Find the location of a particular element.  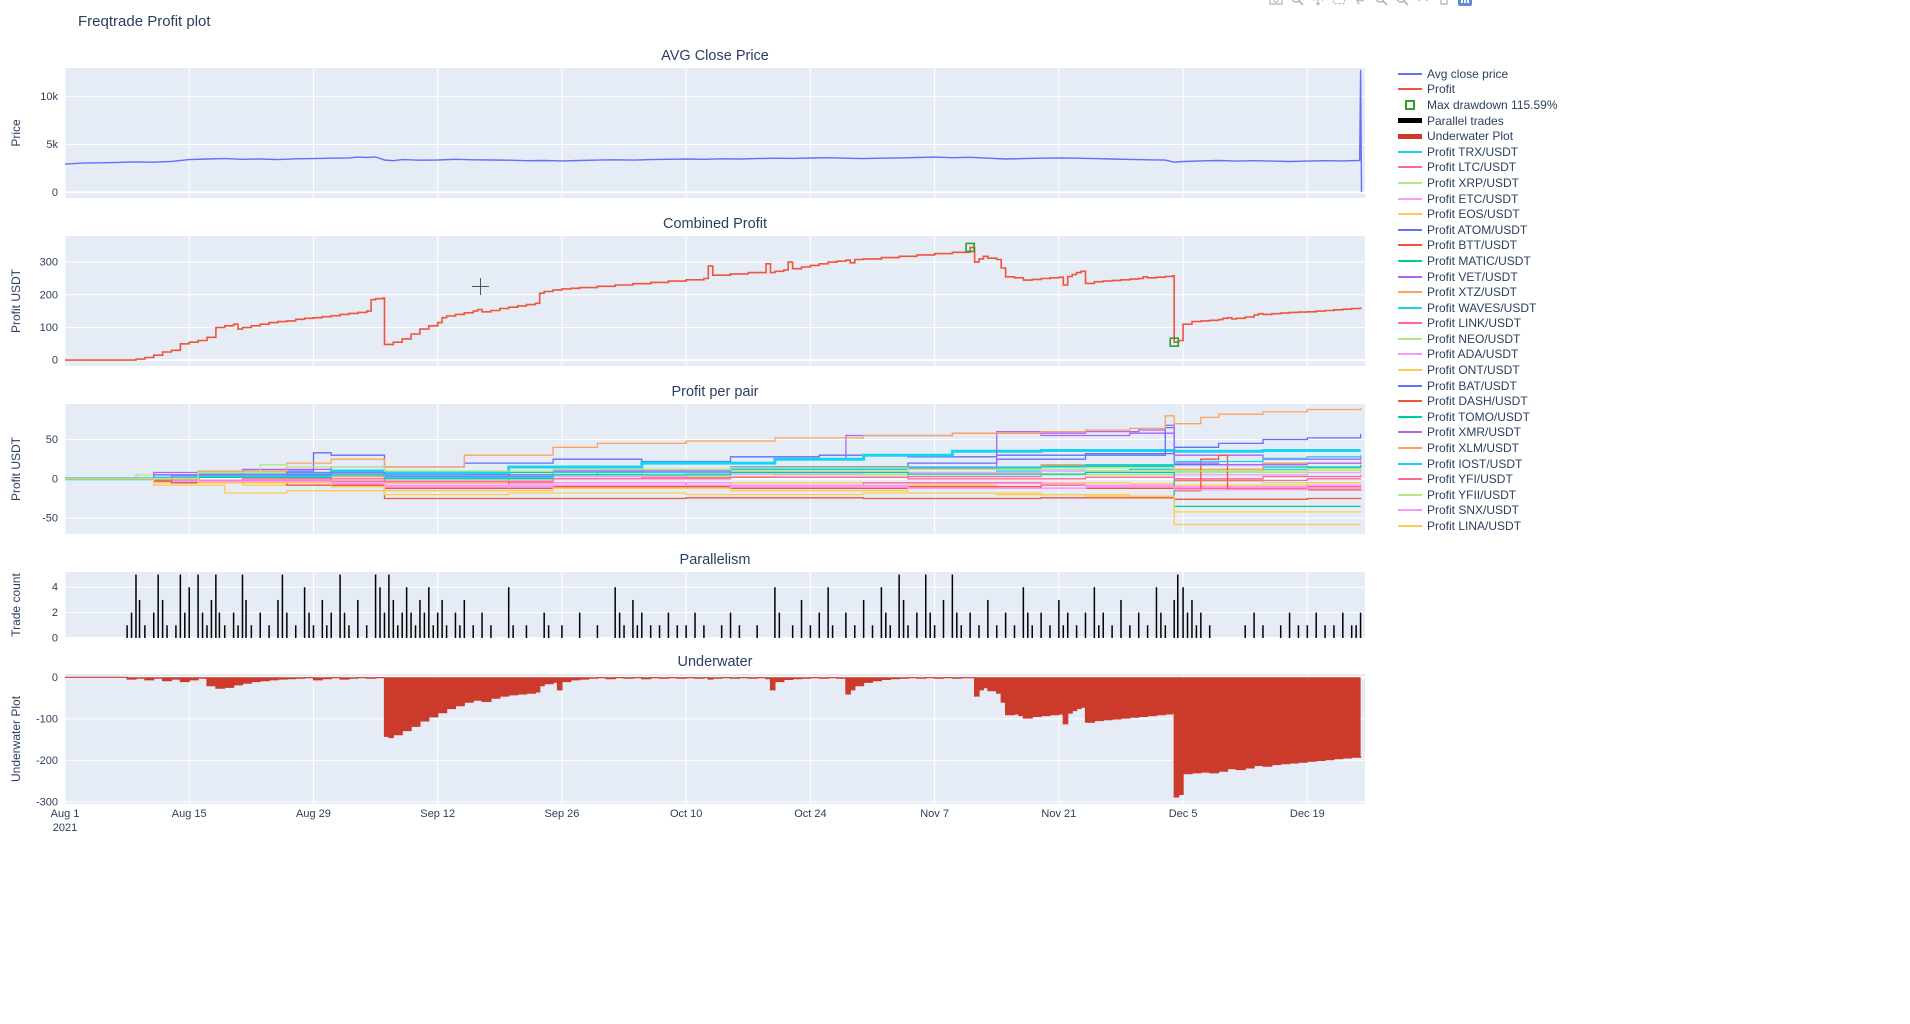

subplot-profit-per-pair: -50 0 50 Profit per pair Profit USDT is located at coordinates (687, 459).